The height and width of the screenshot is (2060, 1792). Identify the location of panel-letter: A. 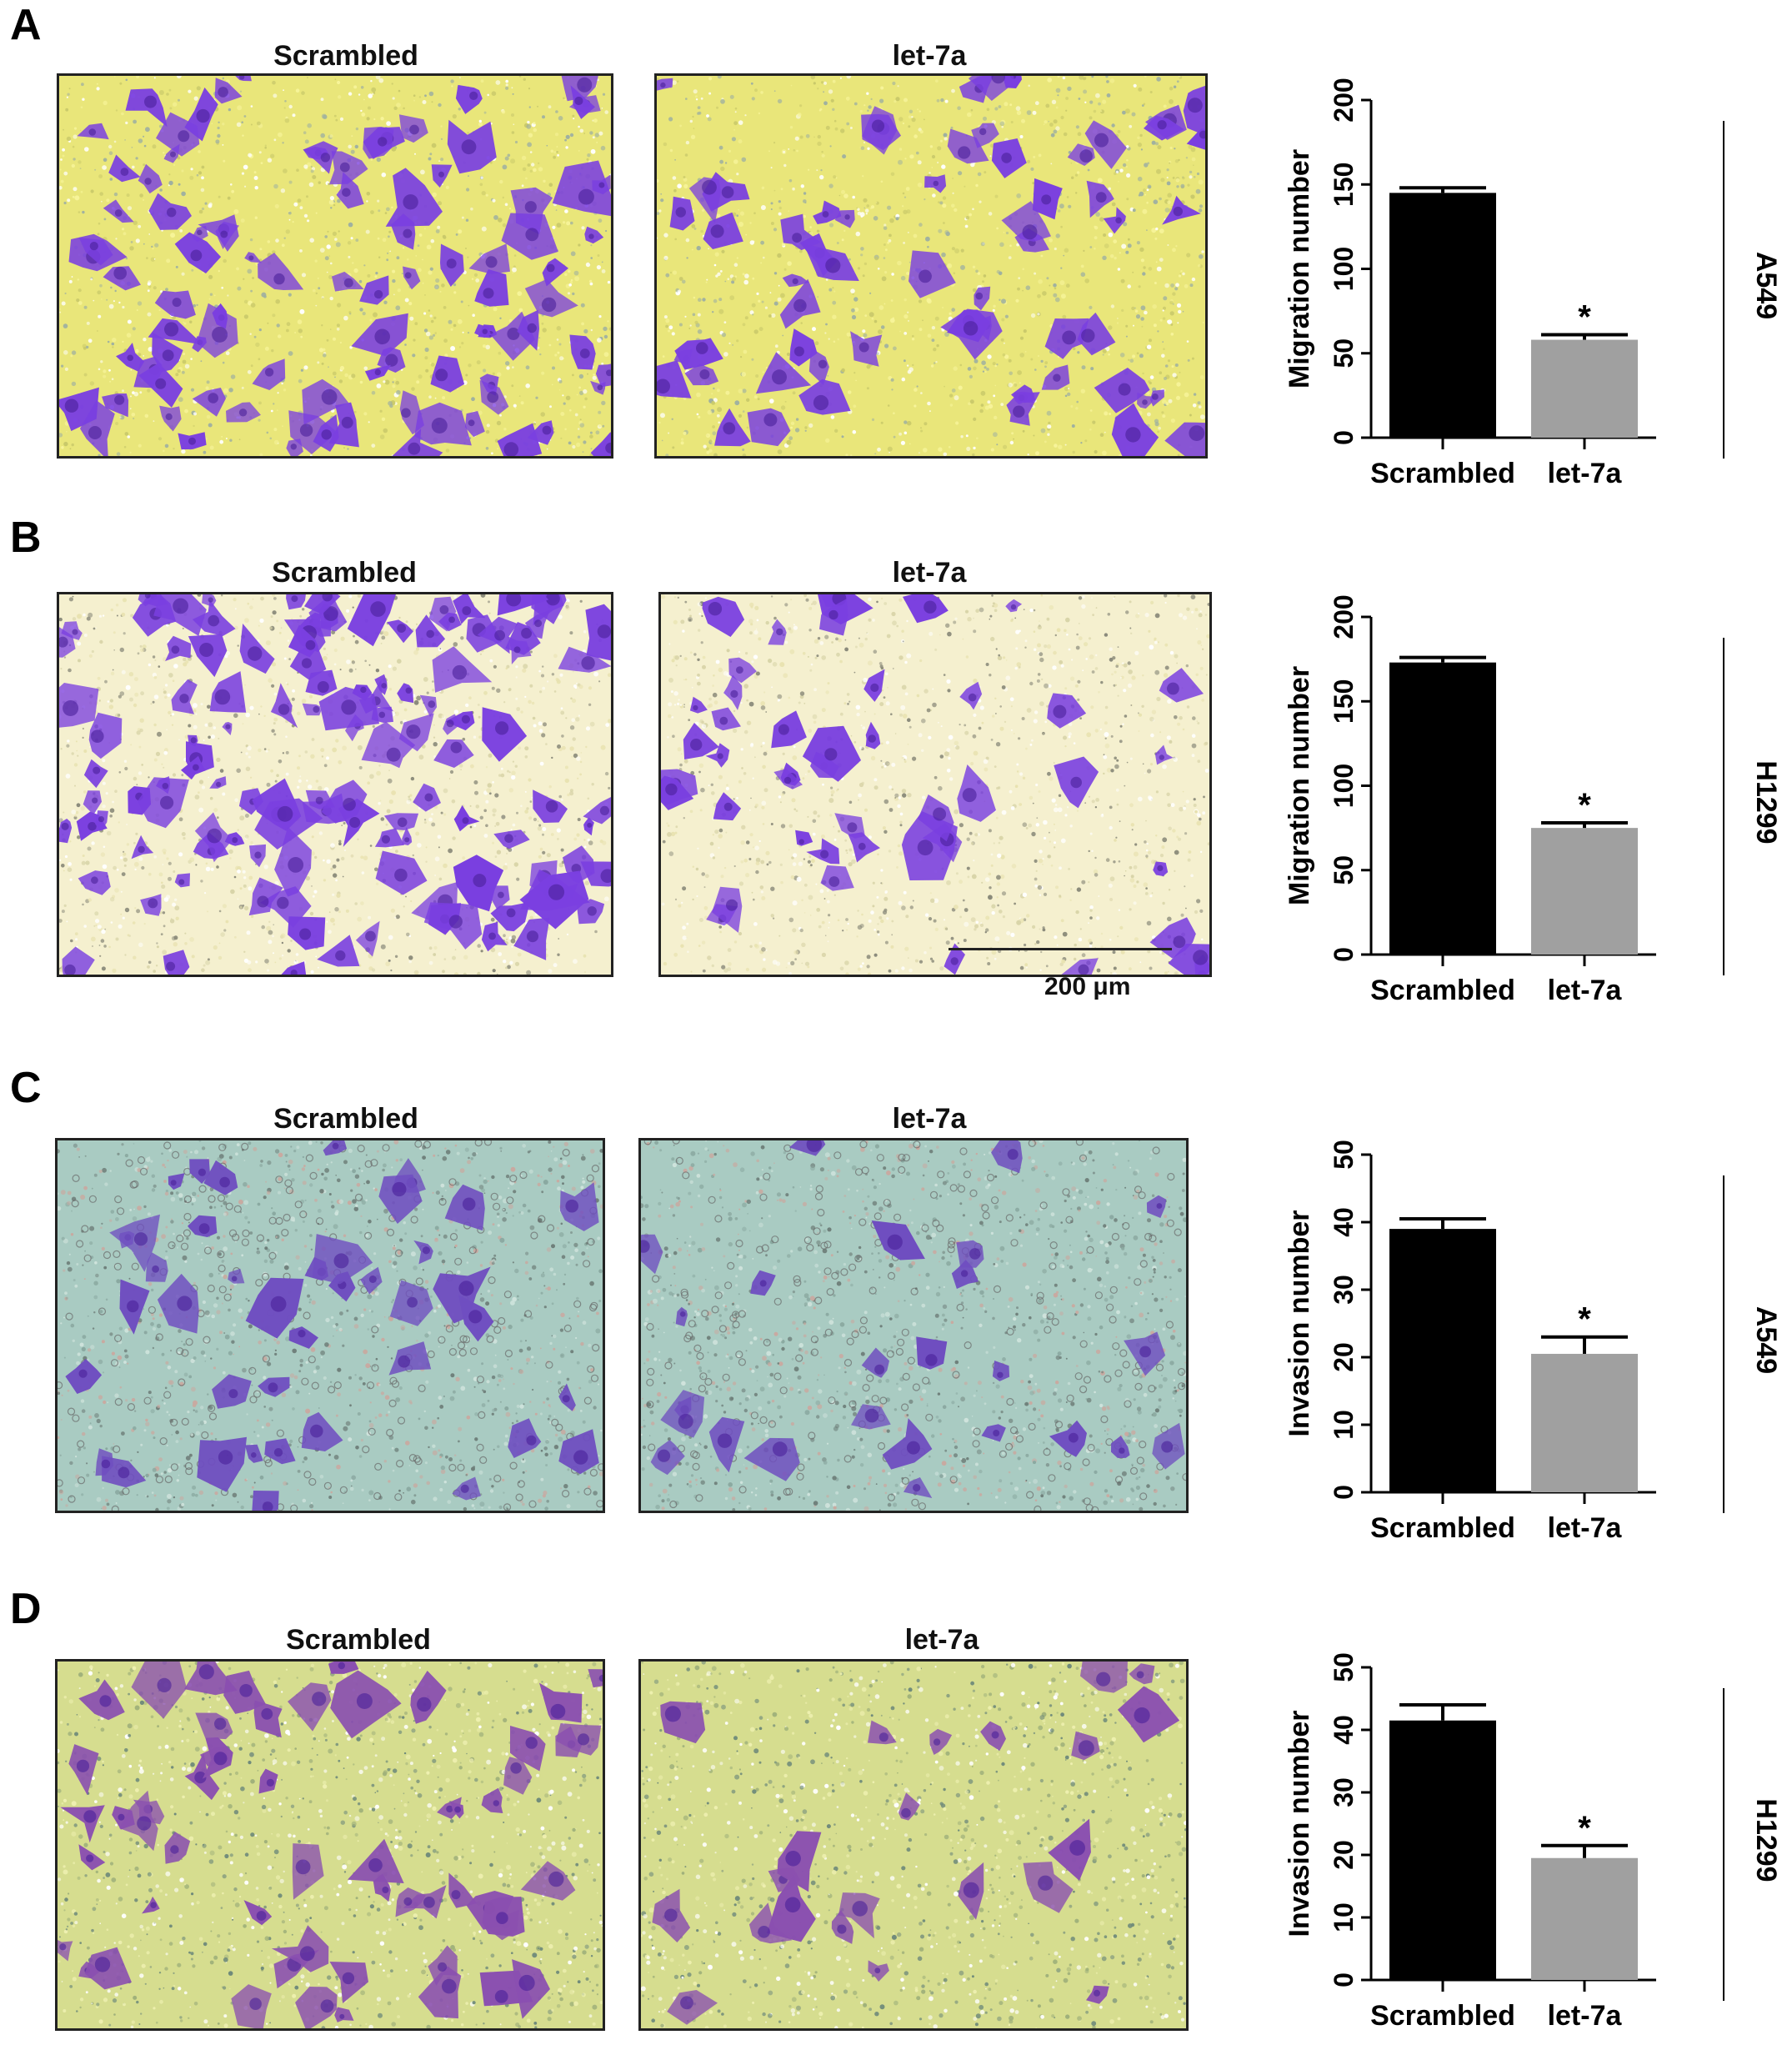
(26, 25).